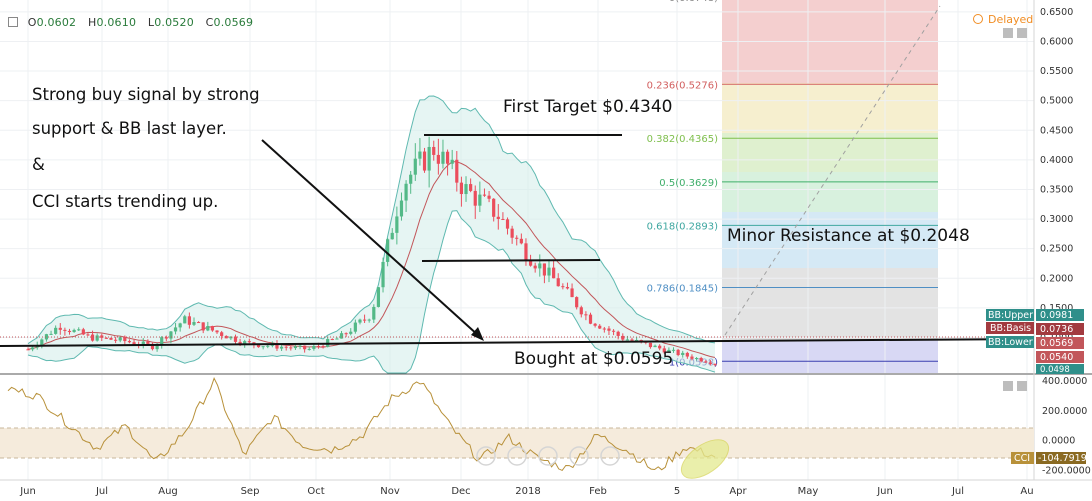 Image resolution: width=1092 pixels, height=501 pixels. What do you see at coordinates (1008, 33) in the screenshot?
I see `pane-maximize-icon` at bounding box center [1008, 33].